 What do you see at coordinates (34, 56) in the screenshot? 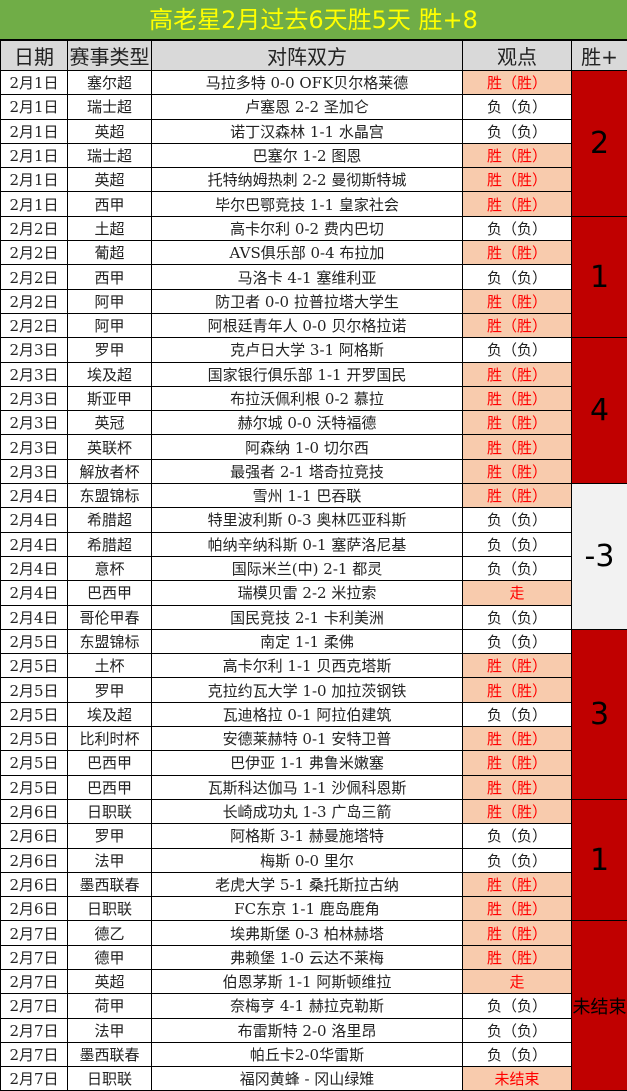
I see `header-date: 日期` at bounding box center [34, 56].